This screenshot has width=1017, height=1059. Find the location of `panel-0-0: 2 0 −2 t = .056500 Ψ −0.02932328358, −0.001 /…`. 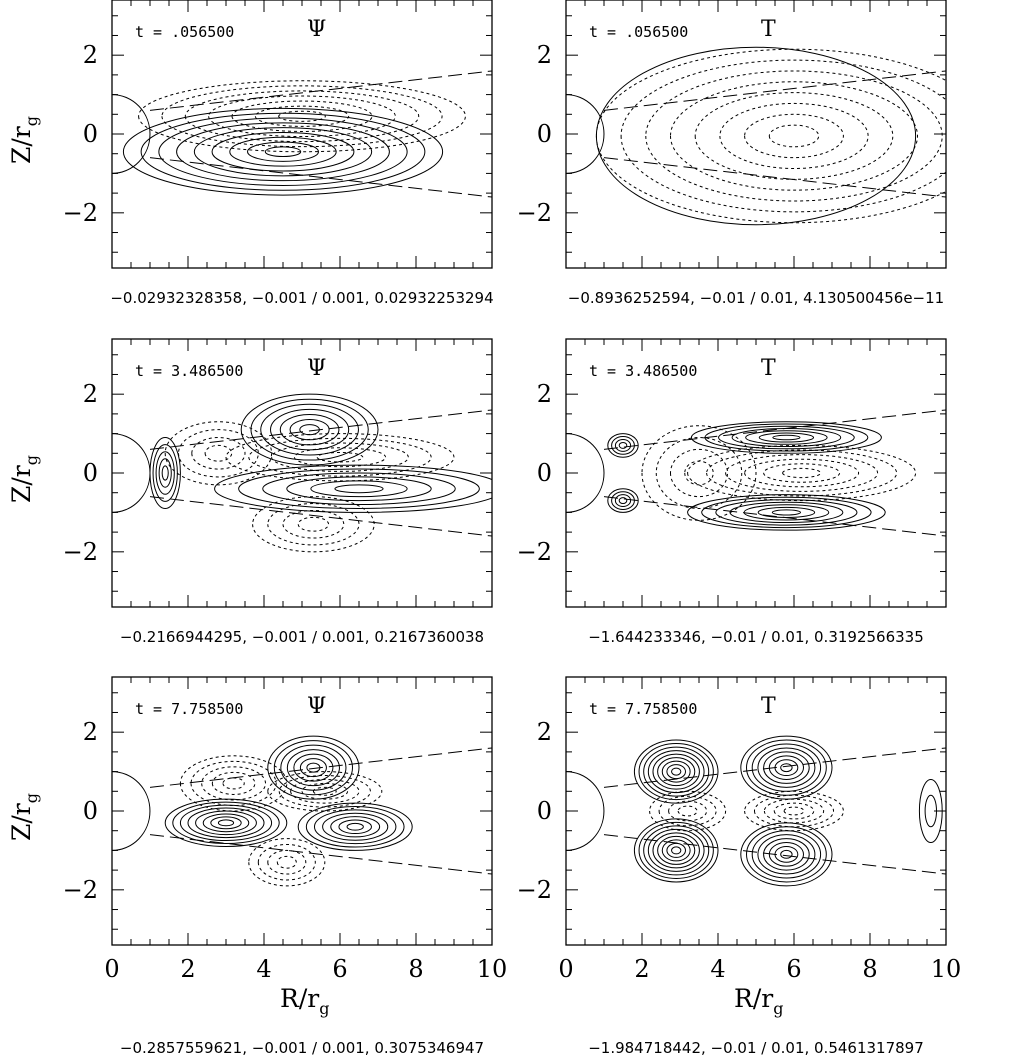

panel-0-0: 2 0 −2 t = .056500 Ψ −0.02932328358, −0.001 /… is located at coordinates (250, 153).